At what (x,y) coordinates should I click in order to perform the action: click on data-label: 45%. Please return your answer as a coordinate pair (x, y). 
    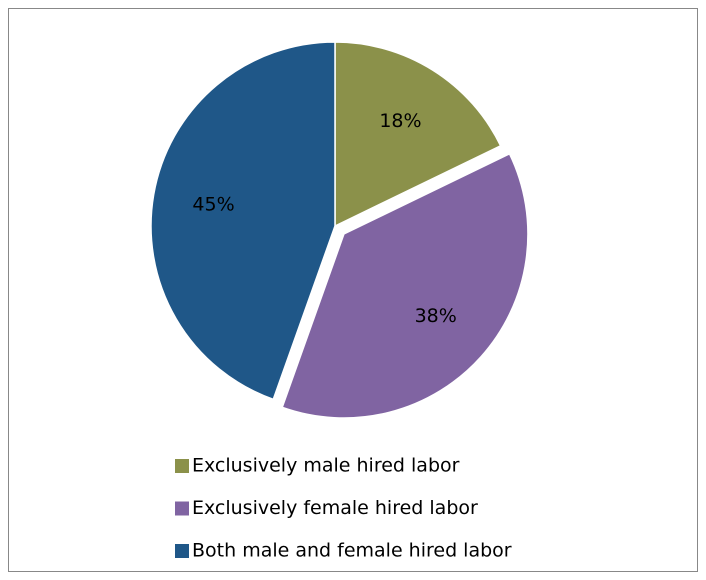
    Looking at the image, I should click on (213, 205).